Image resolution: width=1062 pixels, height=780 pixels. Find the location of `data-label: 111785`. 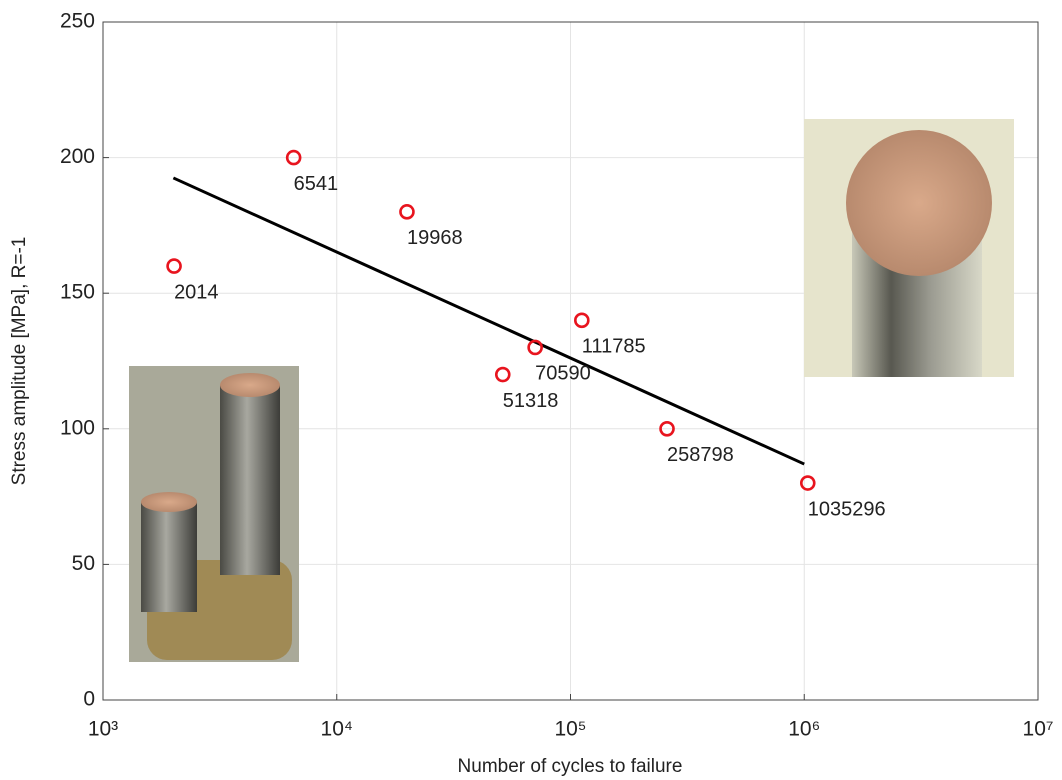

data-label: 111785 is located at coordinates (614, 347).